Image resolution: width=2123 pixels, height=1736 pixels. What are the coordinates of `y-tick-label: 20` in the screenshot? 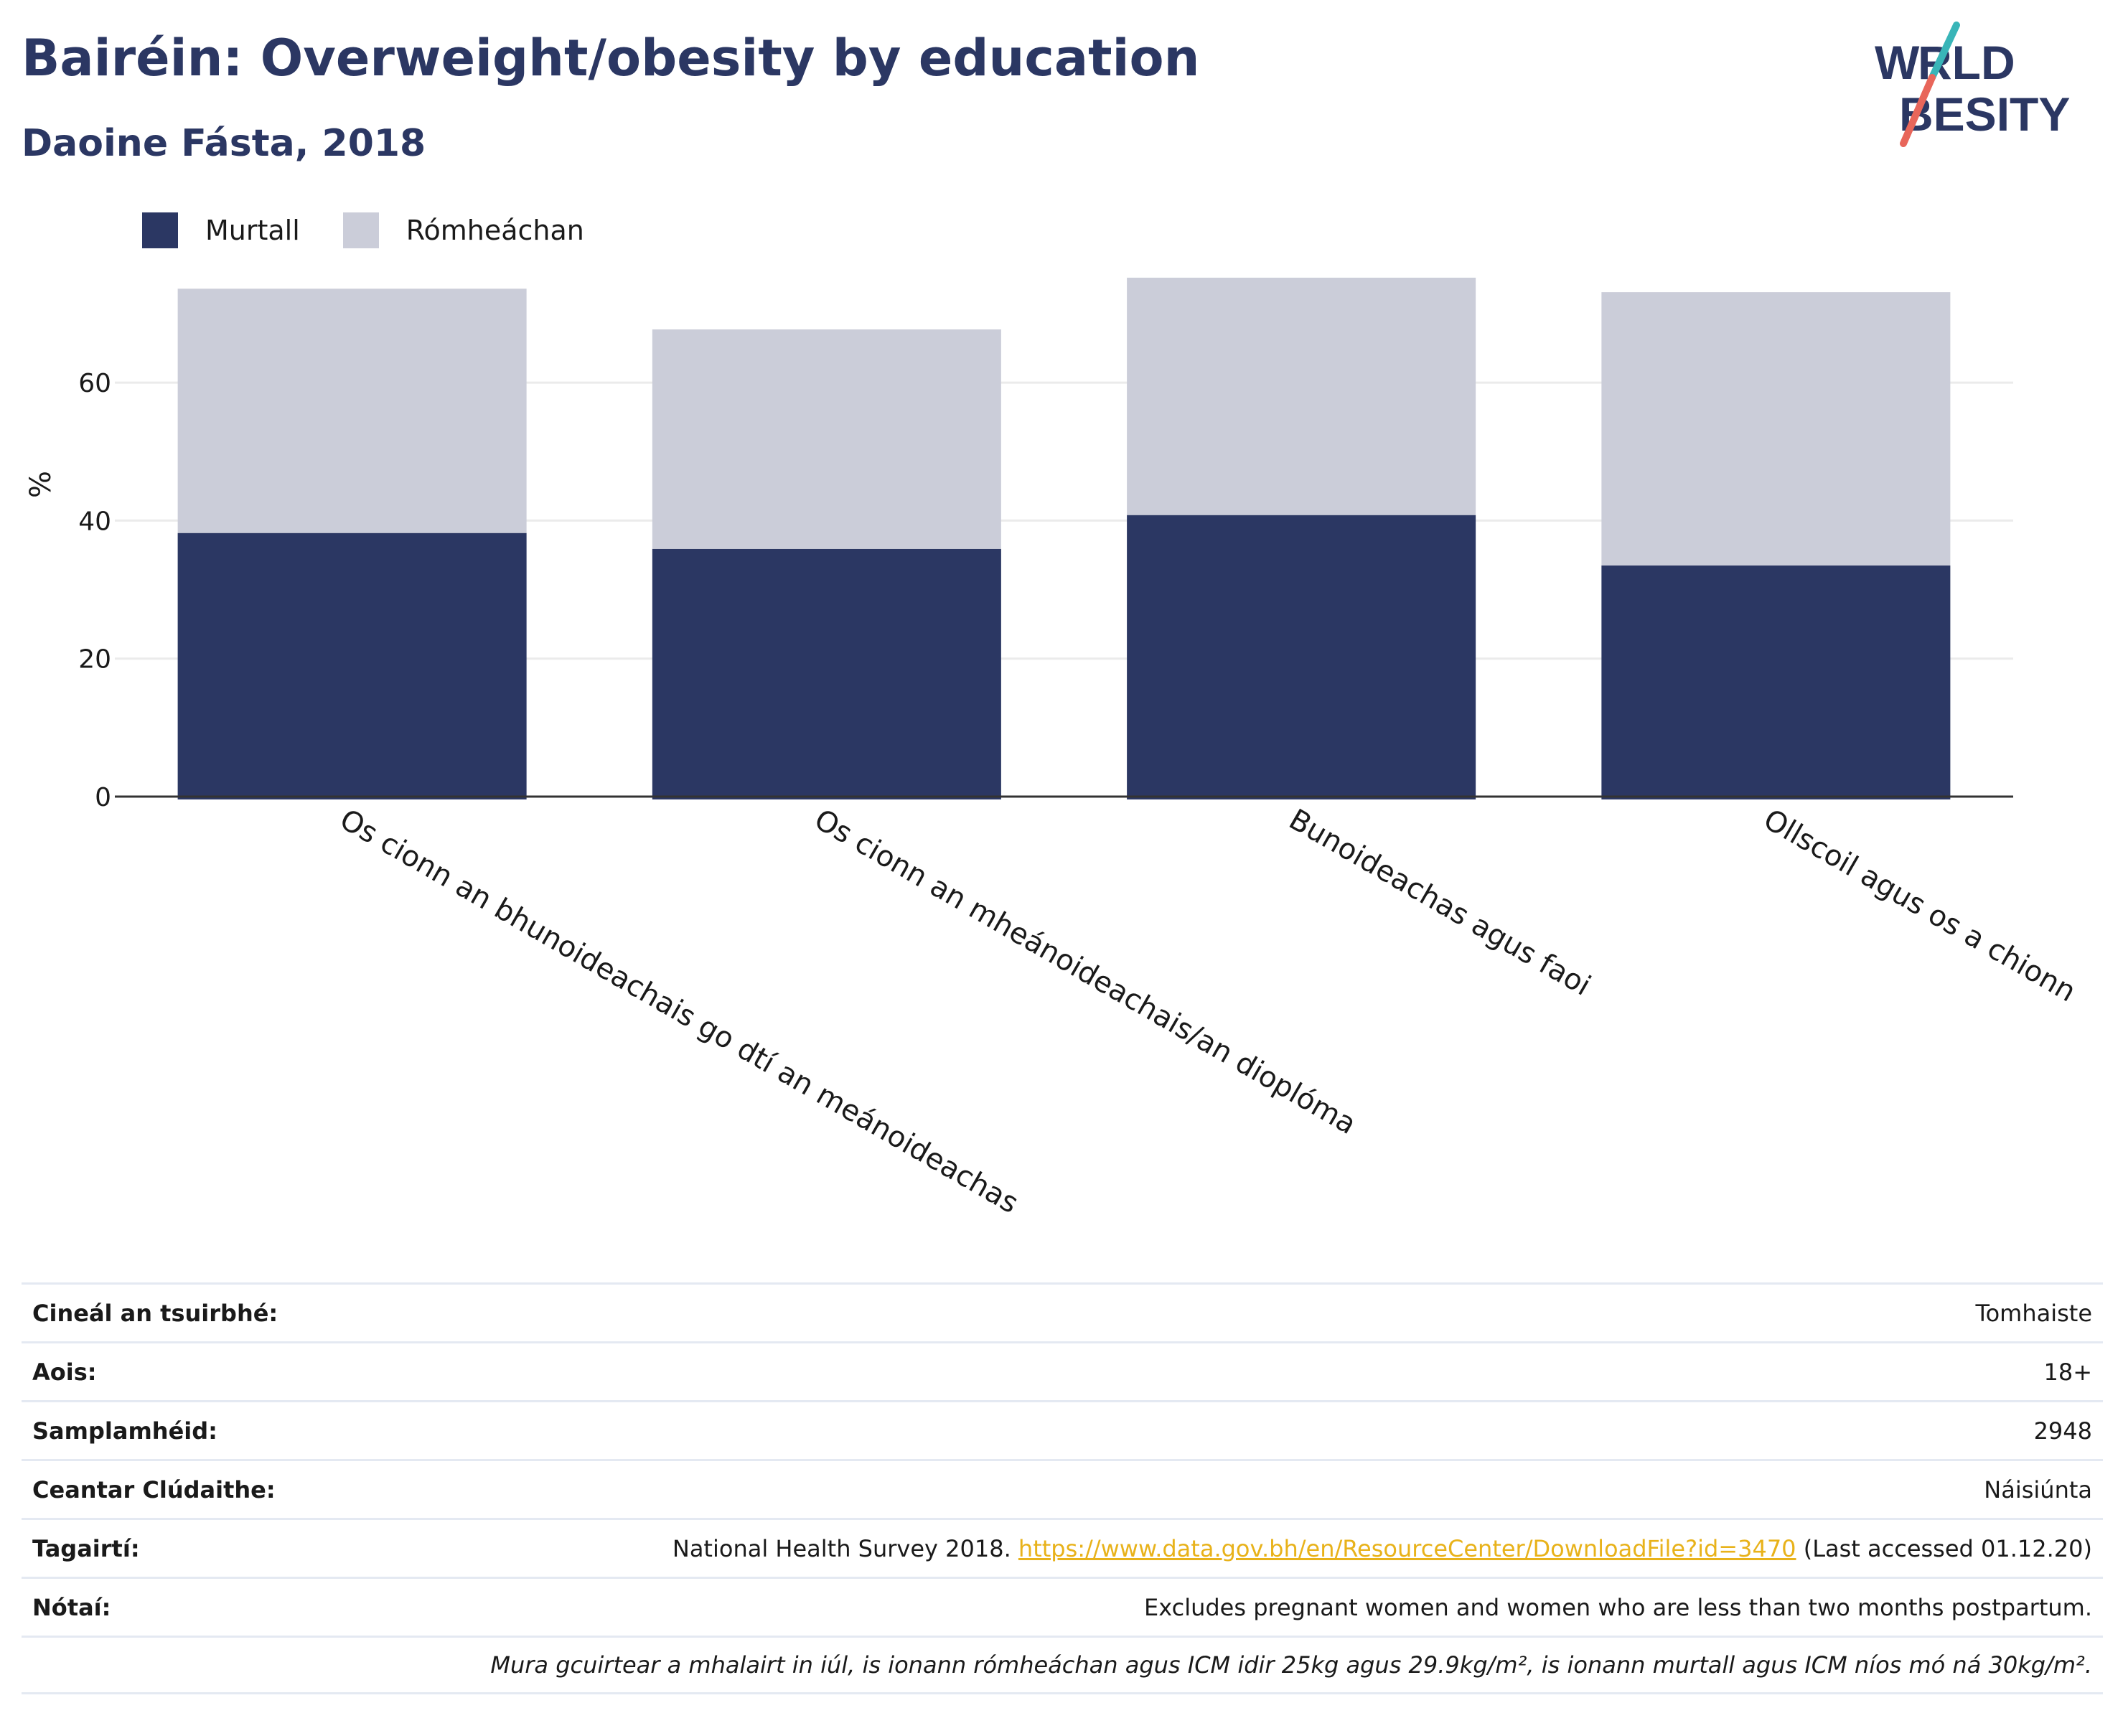 It's located at (94, 660).